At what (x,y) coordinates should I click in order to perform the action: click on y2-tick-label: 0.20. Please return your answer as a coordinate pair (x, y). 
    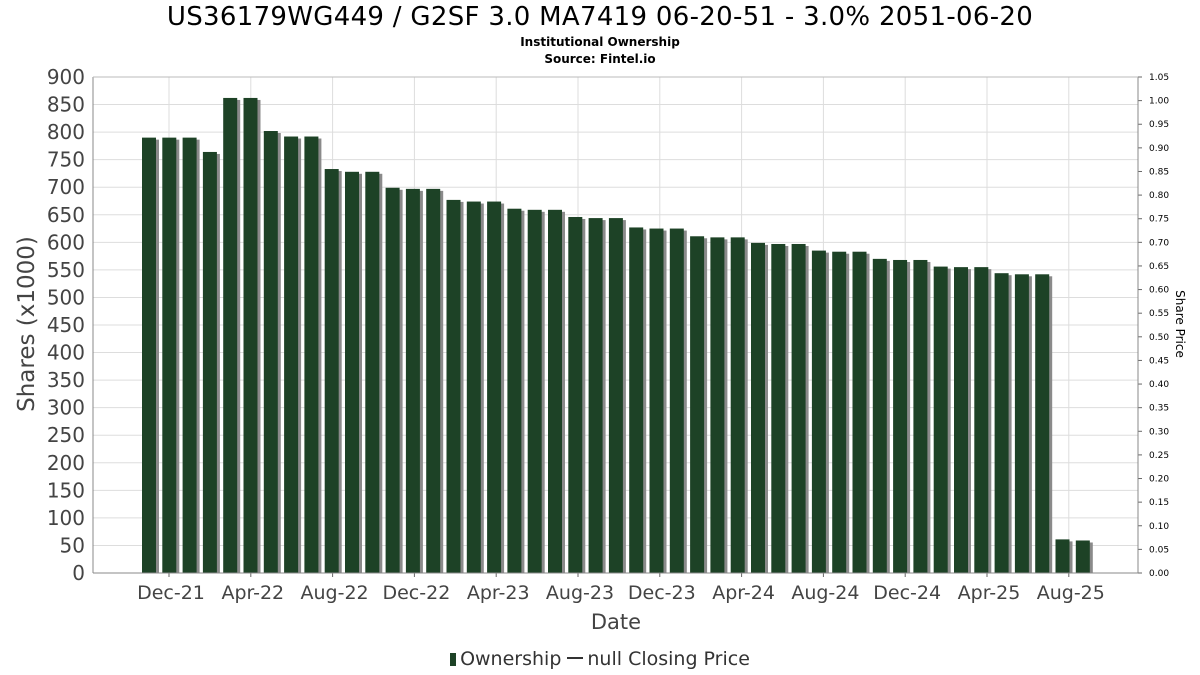
    Looking at the image, I should click on (1159, 480).